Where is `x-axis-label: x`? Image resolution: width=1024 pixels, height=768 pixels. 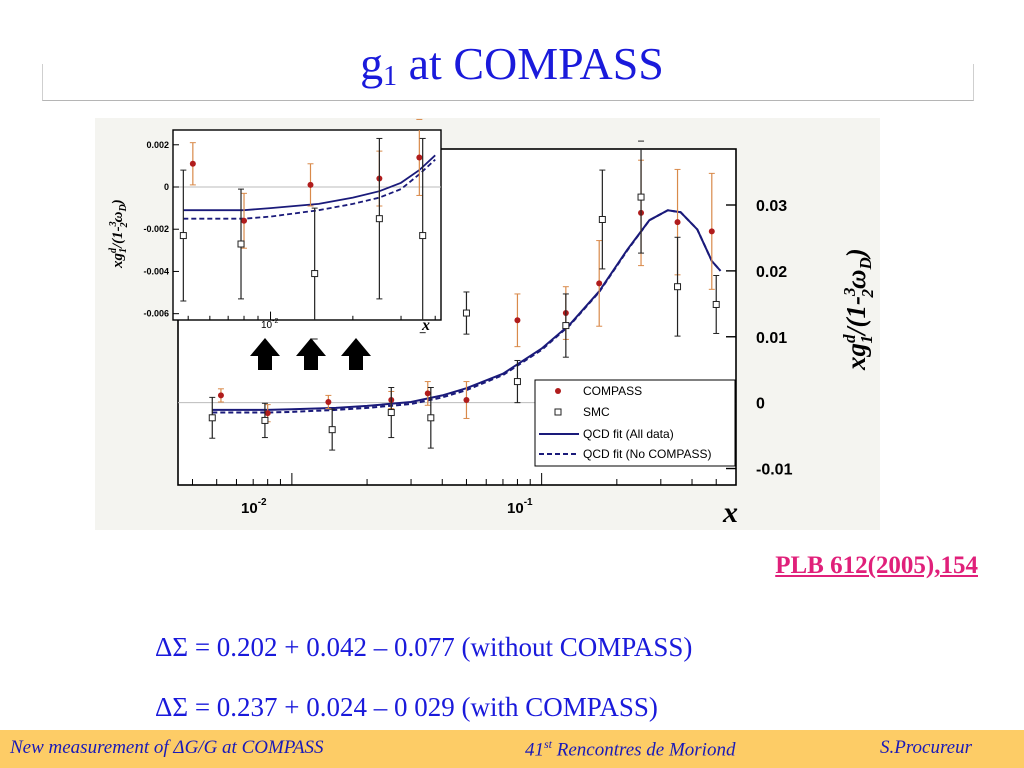
x-axis-label: x is located at coordinates (730, 512).